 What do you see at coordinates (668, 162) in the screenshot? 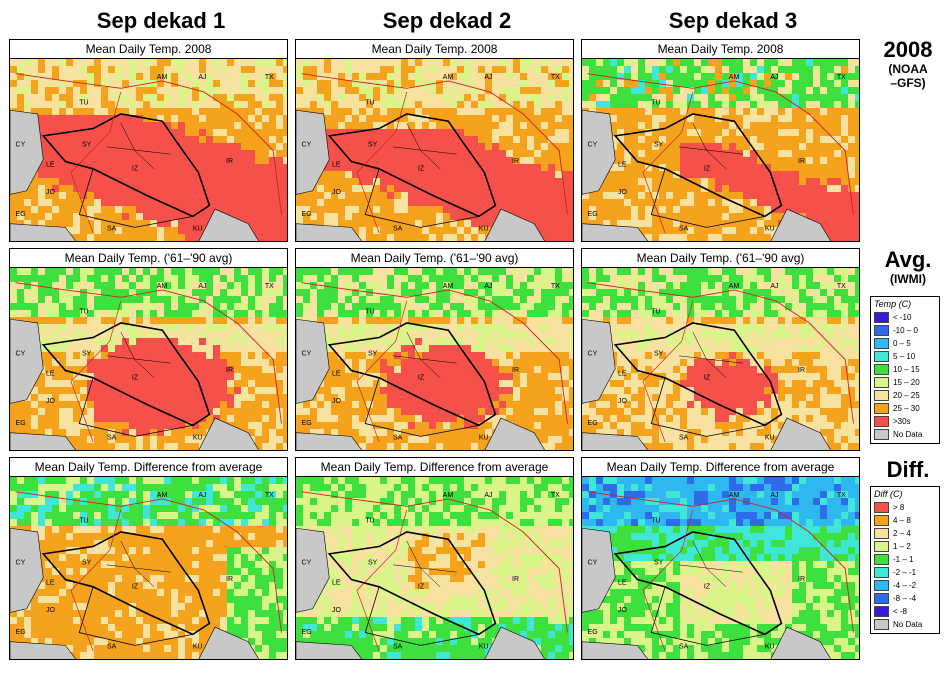
I see `border-line` at bounding box center [668, 162].